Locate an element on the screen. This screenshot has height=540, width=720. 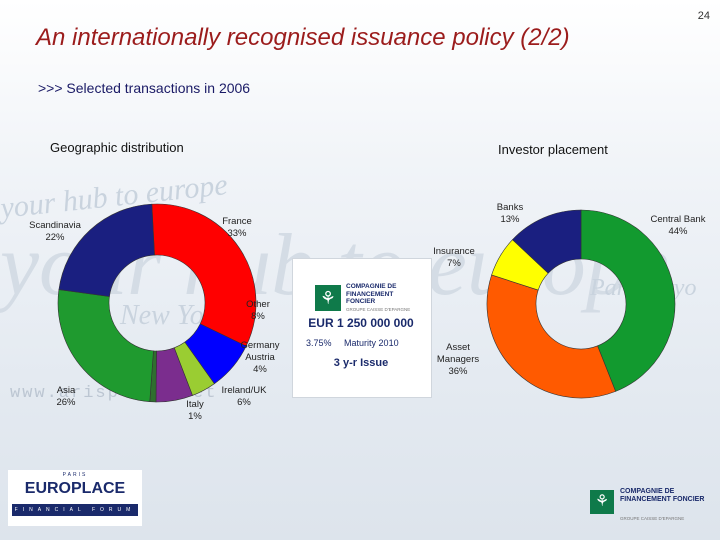
label-other: Other 8% is located at coordinates (258, 311).